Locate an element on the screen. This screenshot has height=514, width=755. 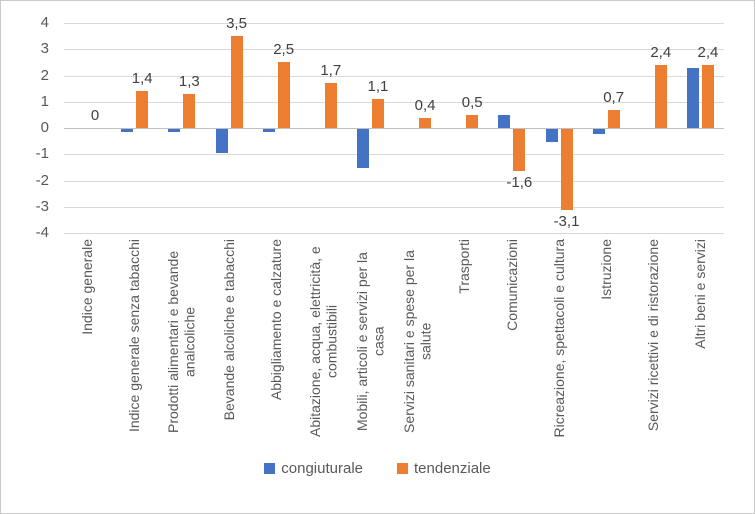
category-label-cell: Ricreazione, spettacoli e cultura is located at coordinates (558, 345).